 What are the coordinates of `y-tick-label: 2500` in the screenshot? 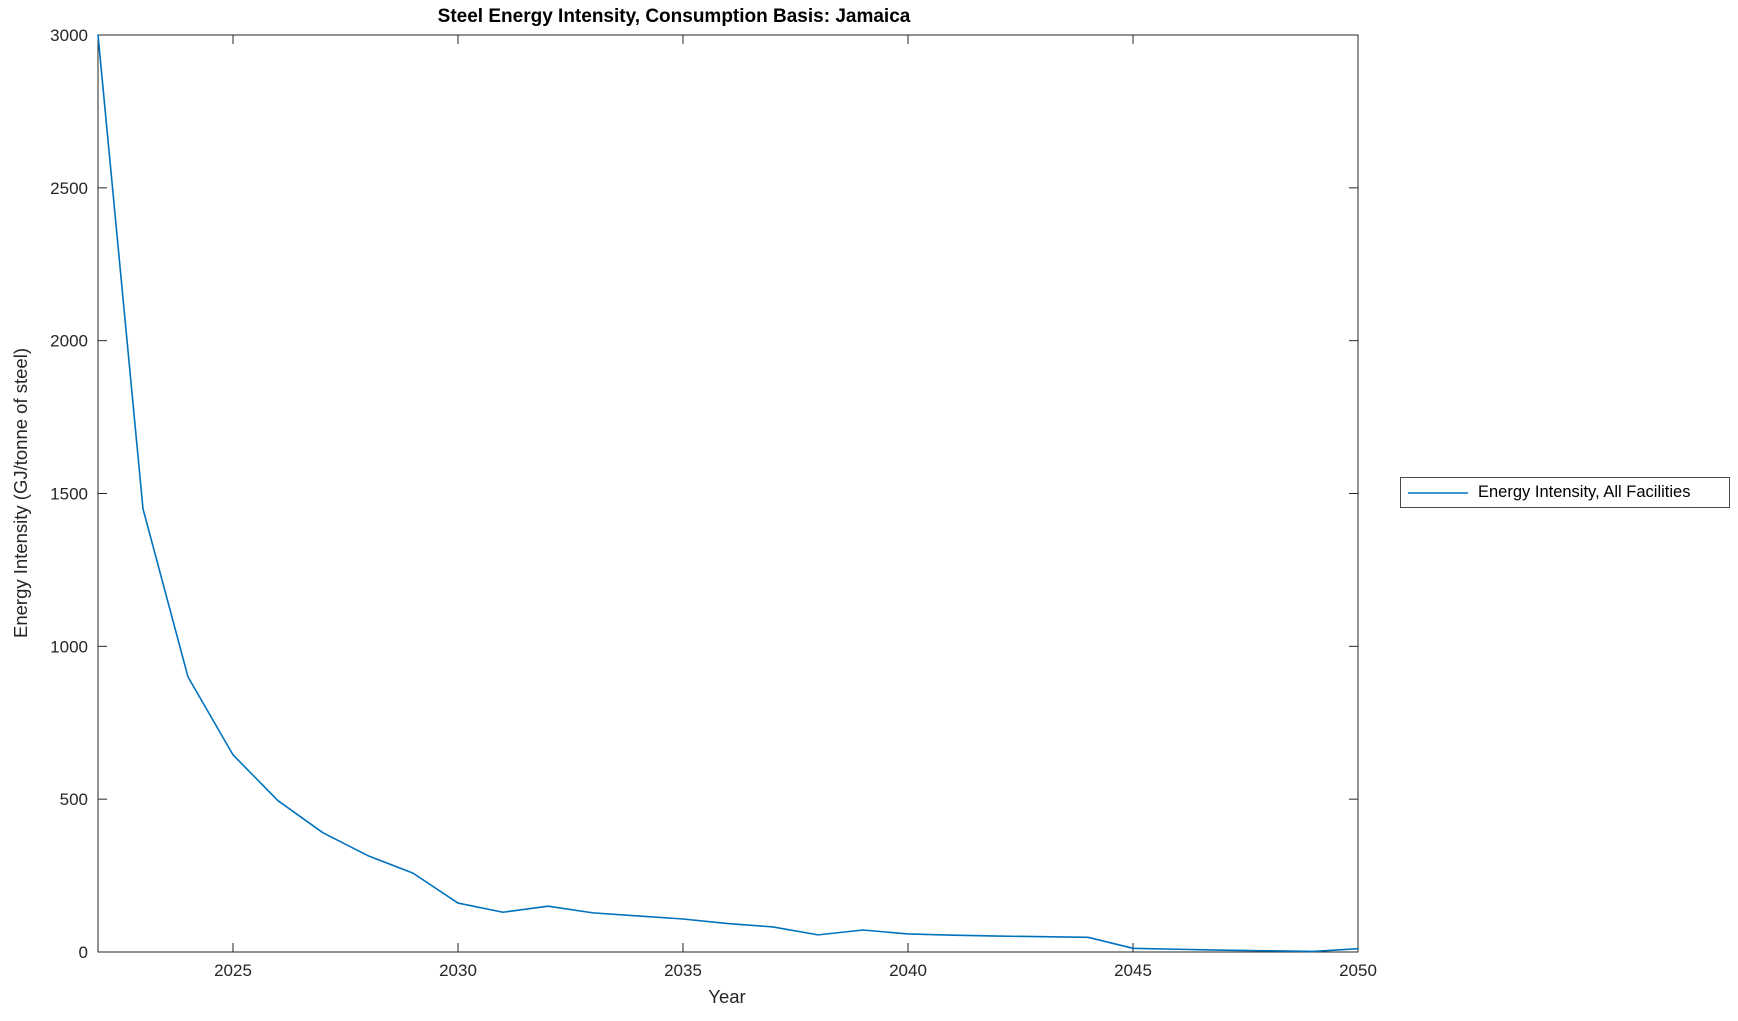 It's located at (69, 188).